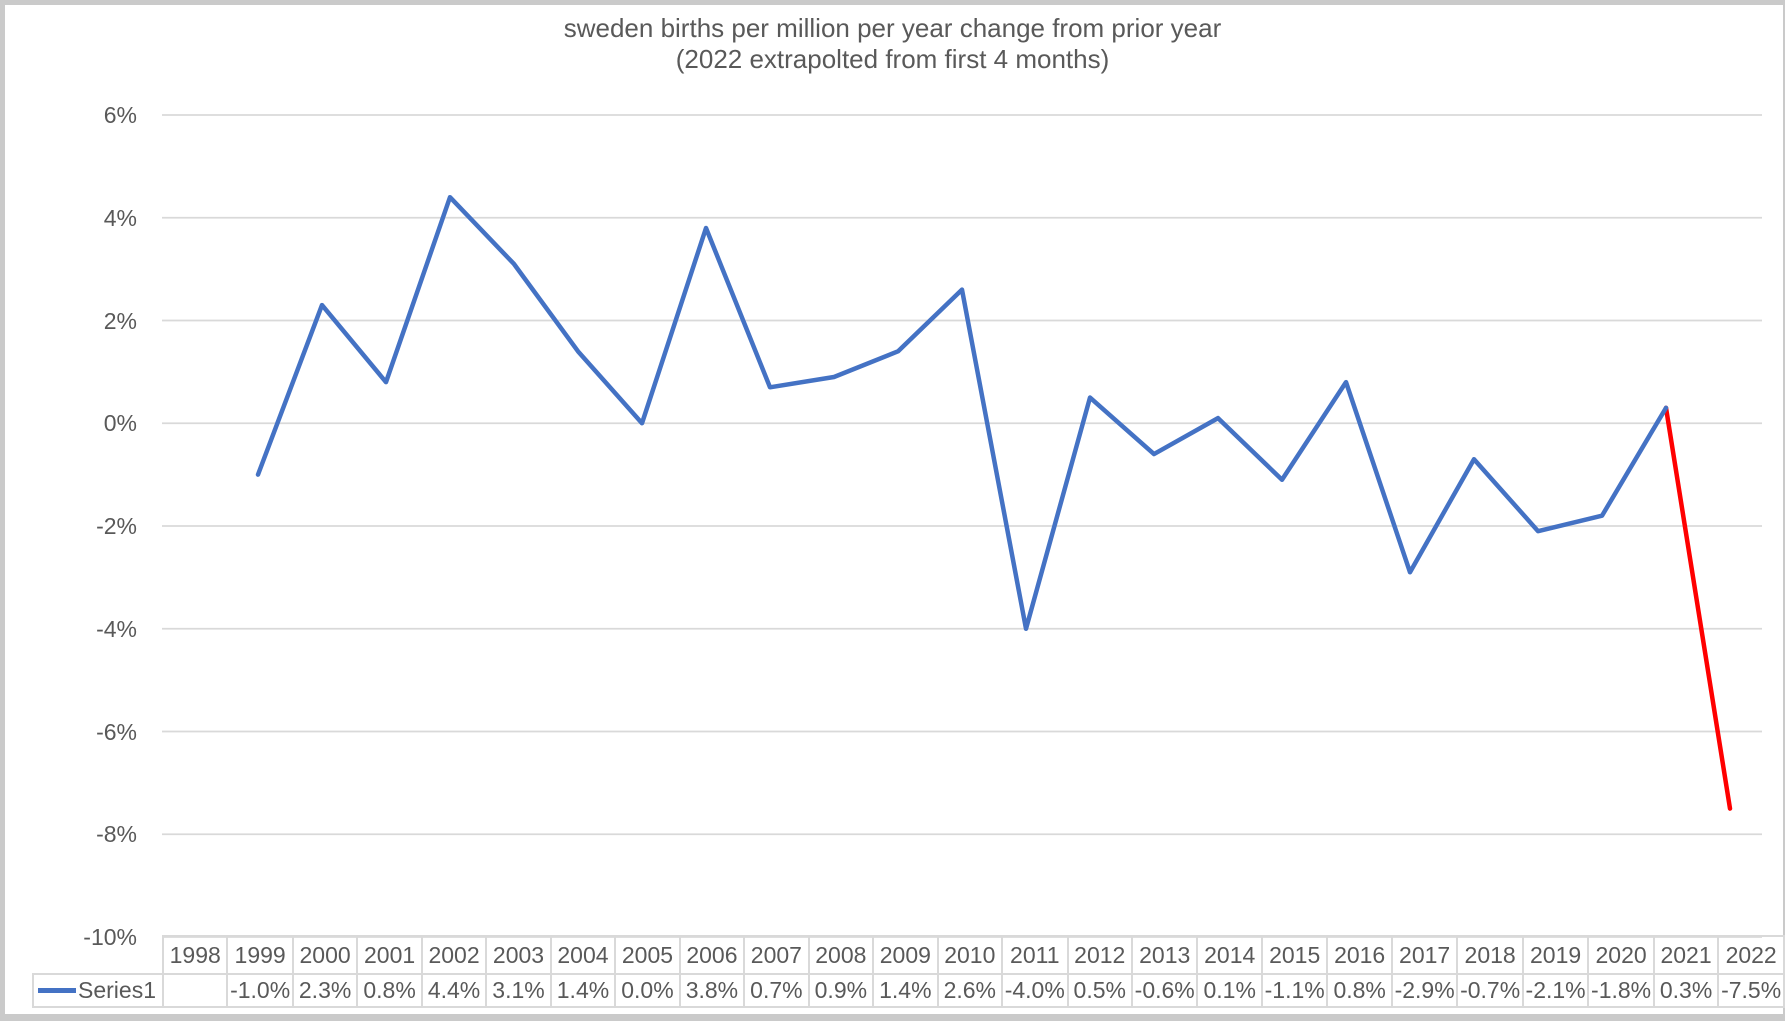 The image size is (1785, 1021). I want to click on year-header-cell: 2002, so click(454, 955).